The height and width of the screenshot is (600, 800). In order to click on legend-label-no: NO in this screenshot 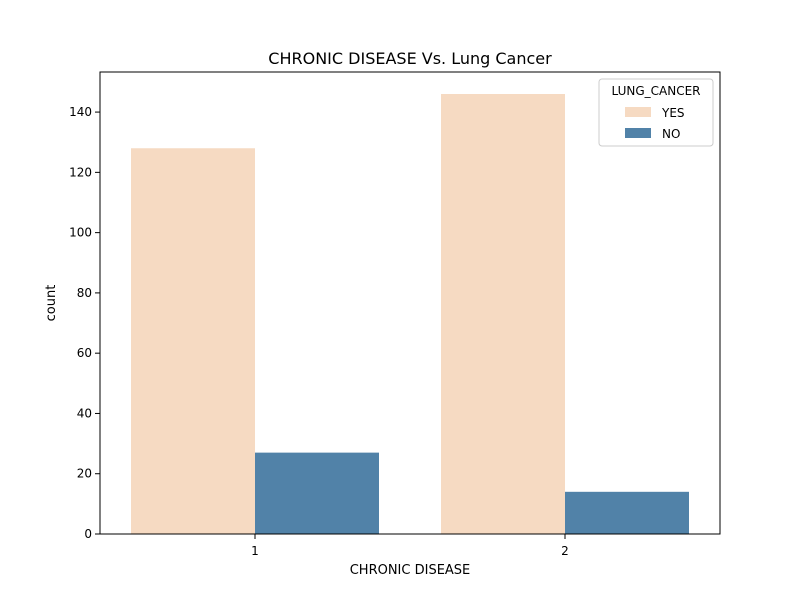, I will do `click(671, 134)`.